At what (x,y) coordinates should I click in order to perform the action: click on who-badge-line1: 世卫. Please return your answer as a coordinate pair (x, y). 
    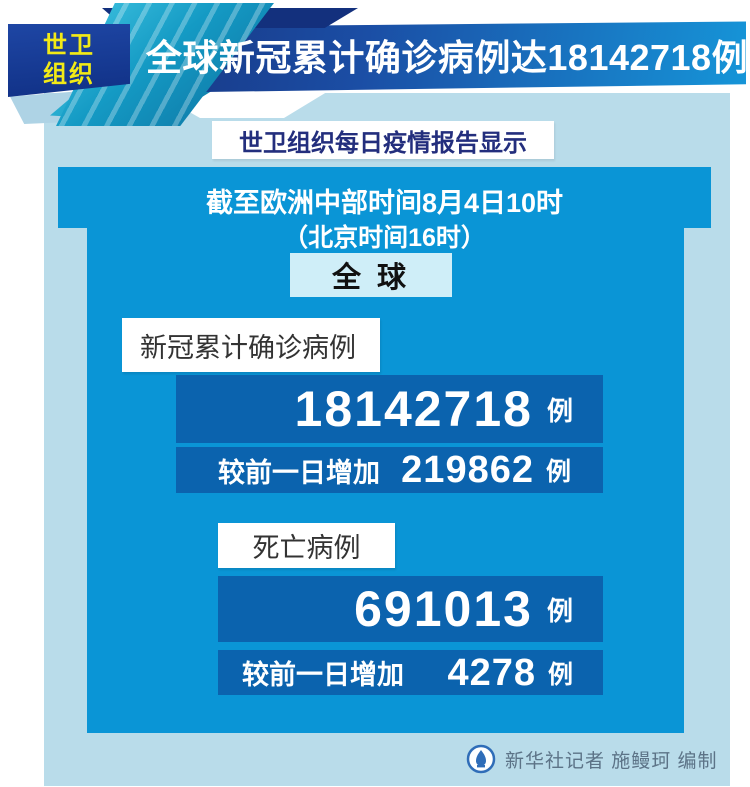
    Looking at the image, I should click on (69, 45).